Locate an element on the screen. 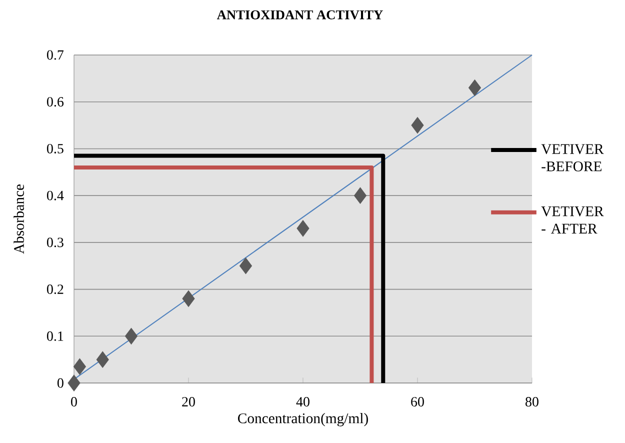 This screenshot has height=443, width=625. y-tick-label: 0.6 is located at coordinates (55, 102).